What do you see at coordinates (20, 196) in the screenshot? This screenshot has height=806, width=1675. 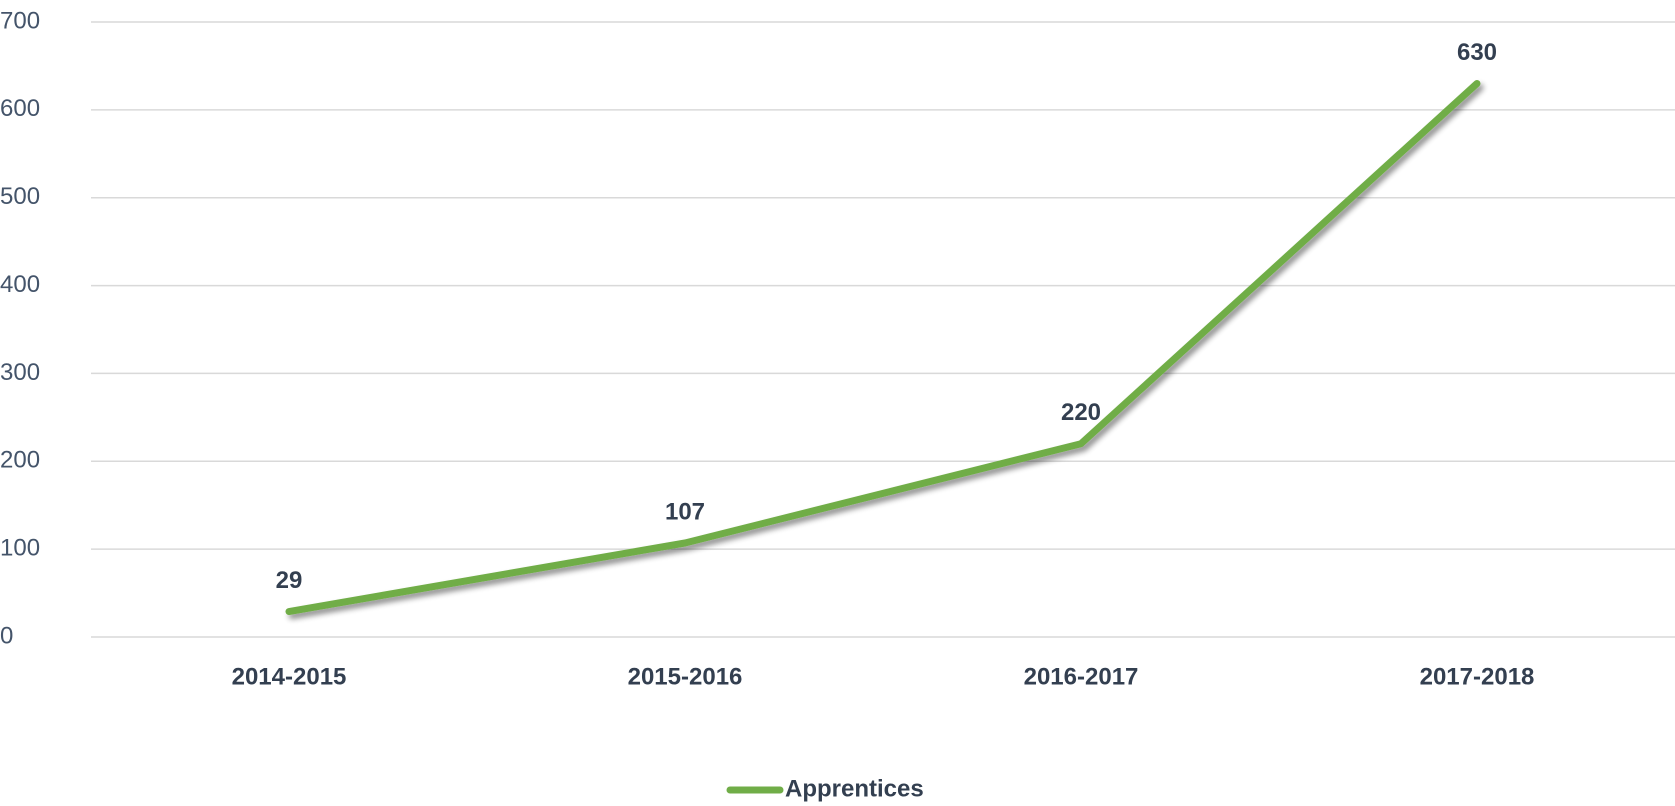 I see `y-tick-label: 500` at bounding box center [20, 196].